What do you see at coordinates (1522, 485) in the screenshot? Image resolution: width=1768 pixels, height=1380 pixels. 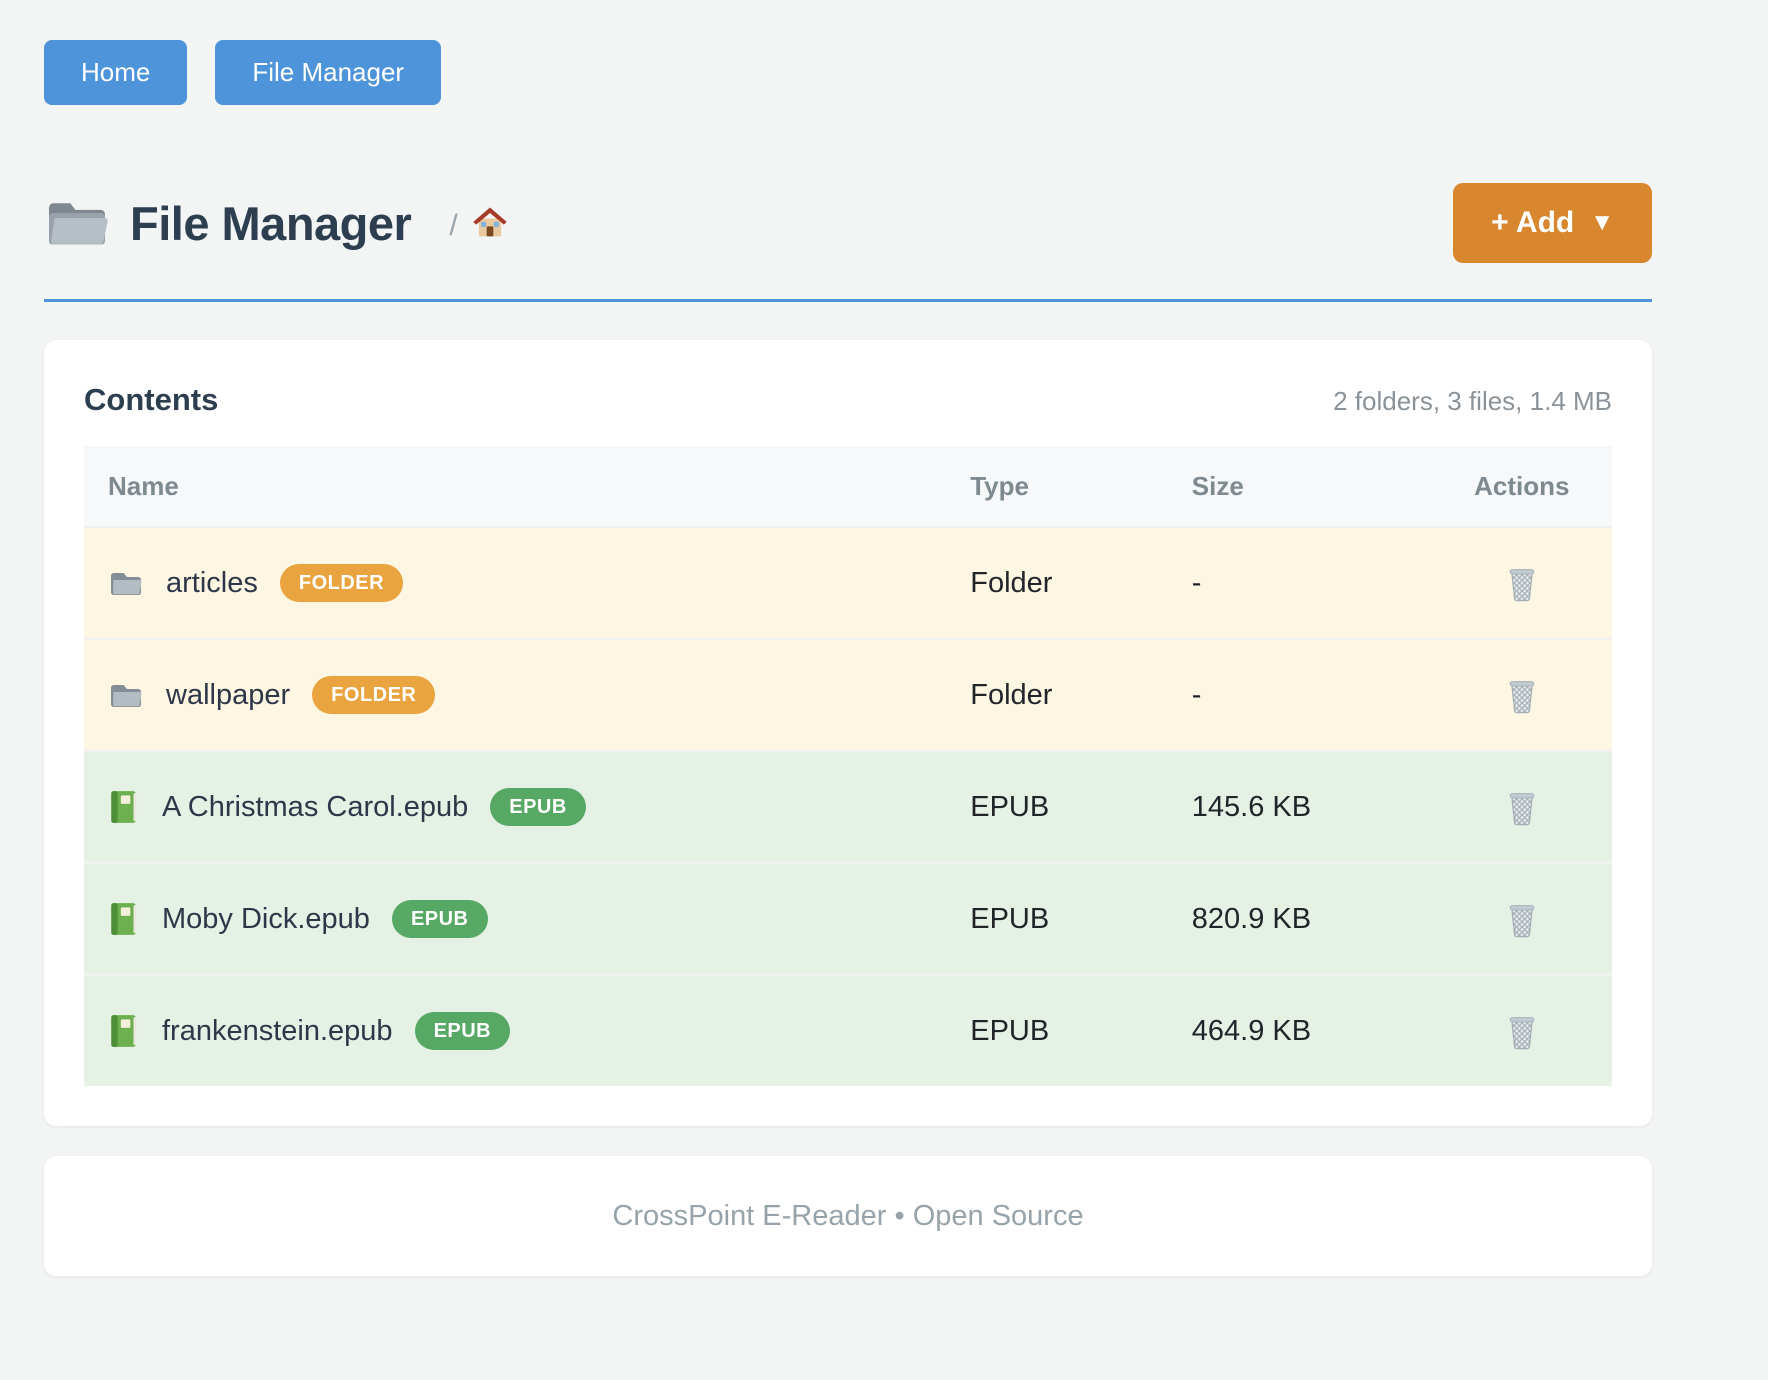 I see `column-header-actions: Actions` at bounding box center [1522, 485].